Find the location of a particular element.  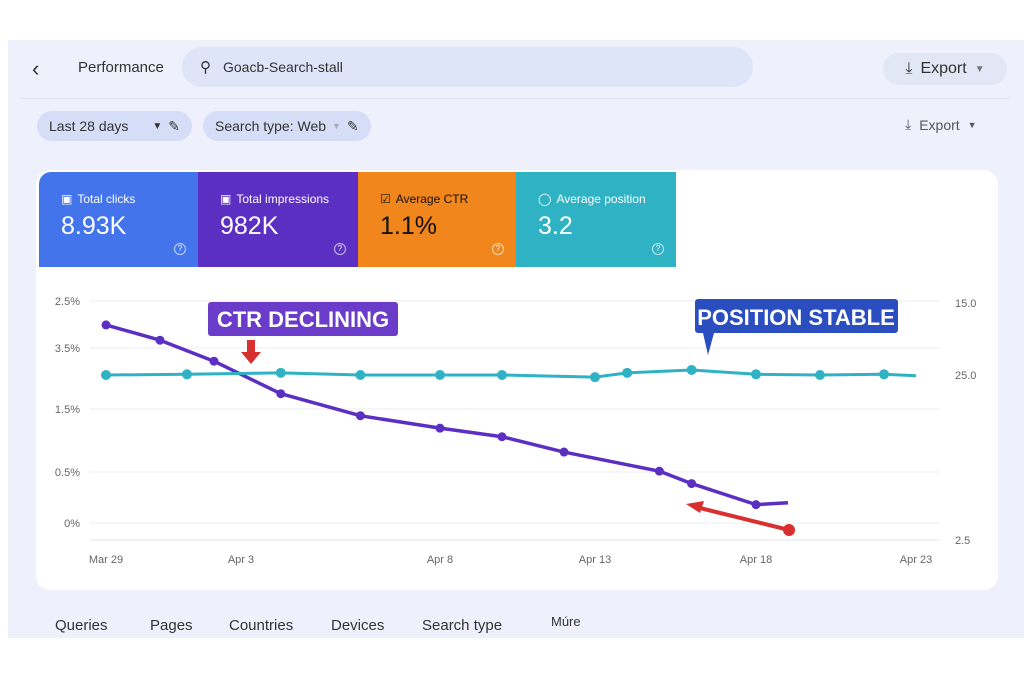

metric-label: Average position is located at coordinates (601, 199).